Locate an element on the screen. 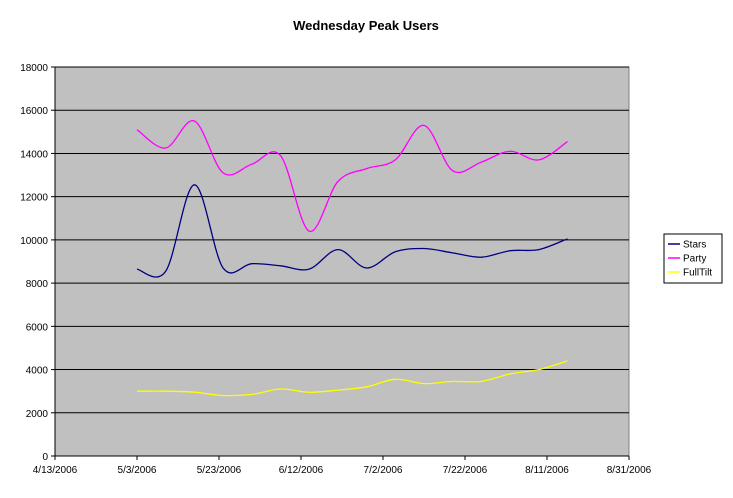 This screenshot has width=733, height=498. series-line-stars is located at coordinates (352, 231).